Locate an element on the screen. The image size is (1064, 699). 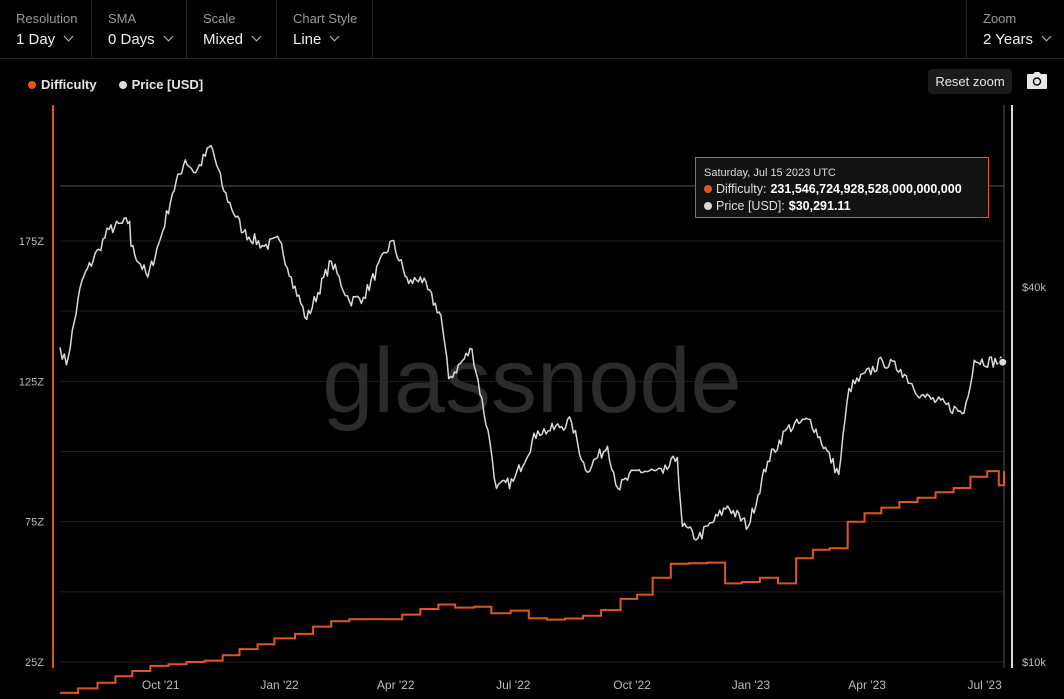
tooltip-difficulty-value: 231,546,724,928,528,000,000,000 is located at coordinates (866, 189).